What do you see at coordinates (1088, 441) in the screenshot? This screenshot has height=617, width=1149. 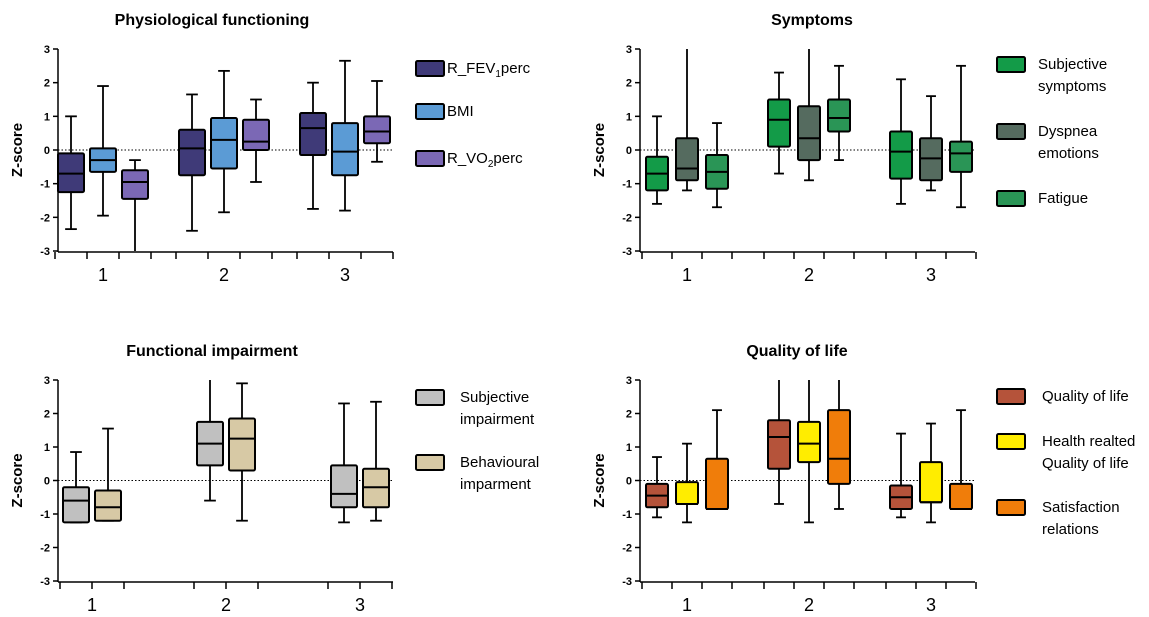 I see `legend-label: Health realted` at bounding box center [1088, 441].